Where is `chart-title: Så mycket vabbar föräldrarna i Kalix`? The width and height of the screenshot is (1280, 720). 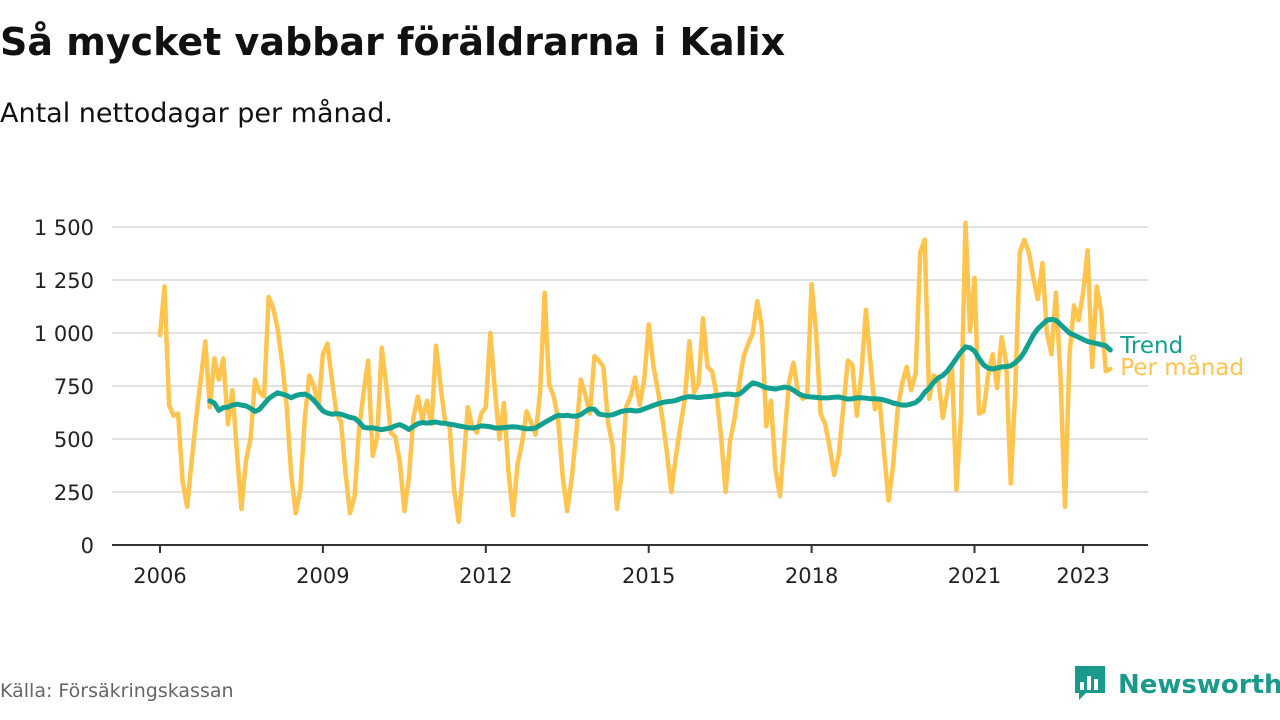 chart-title: Så mycket vabbar föräldrarna i Kalix is located at coordinates (393, 42).